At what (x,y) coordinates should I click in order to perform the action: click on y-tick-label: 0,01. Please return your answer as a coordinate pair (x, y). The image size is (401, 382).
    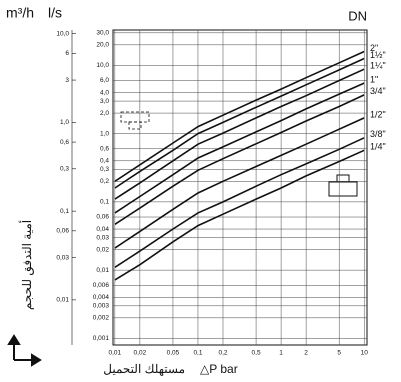
    Looking at the image, I should click on (102, 270).